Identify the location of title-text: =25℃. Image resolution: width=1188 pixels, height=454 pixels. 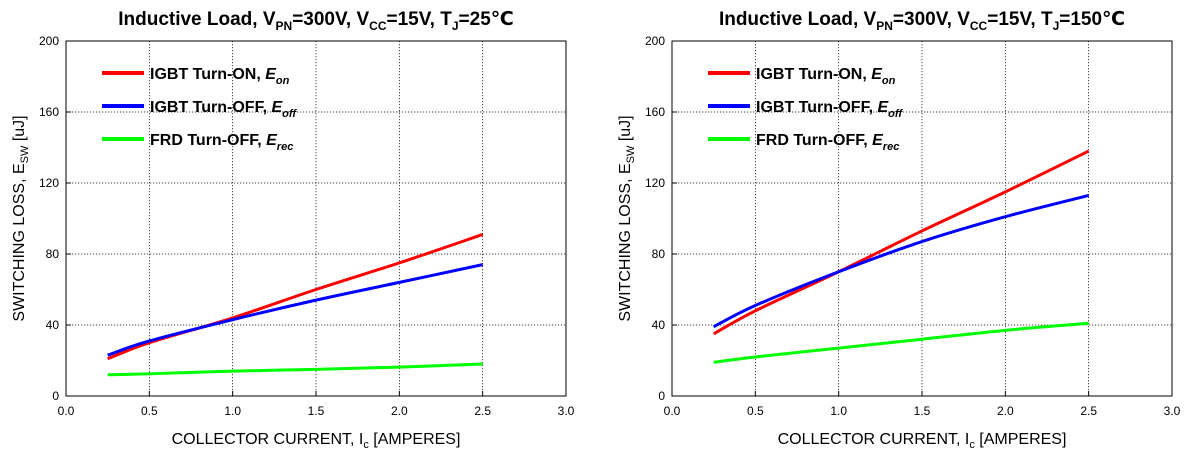
(486, 19).